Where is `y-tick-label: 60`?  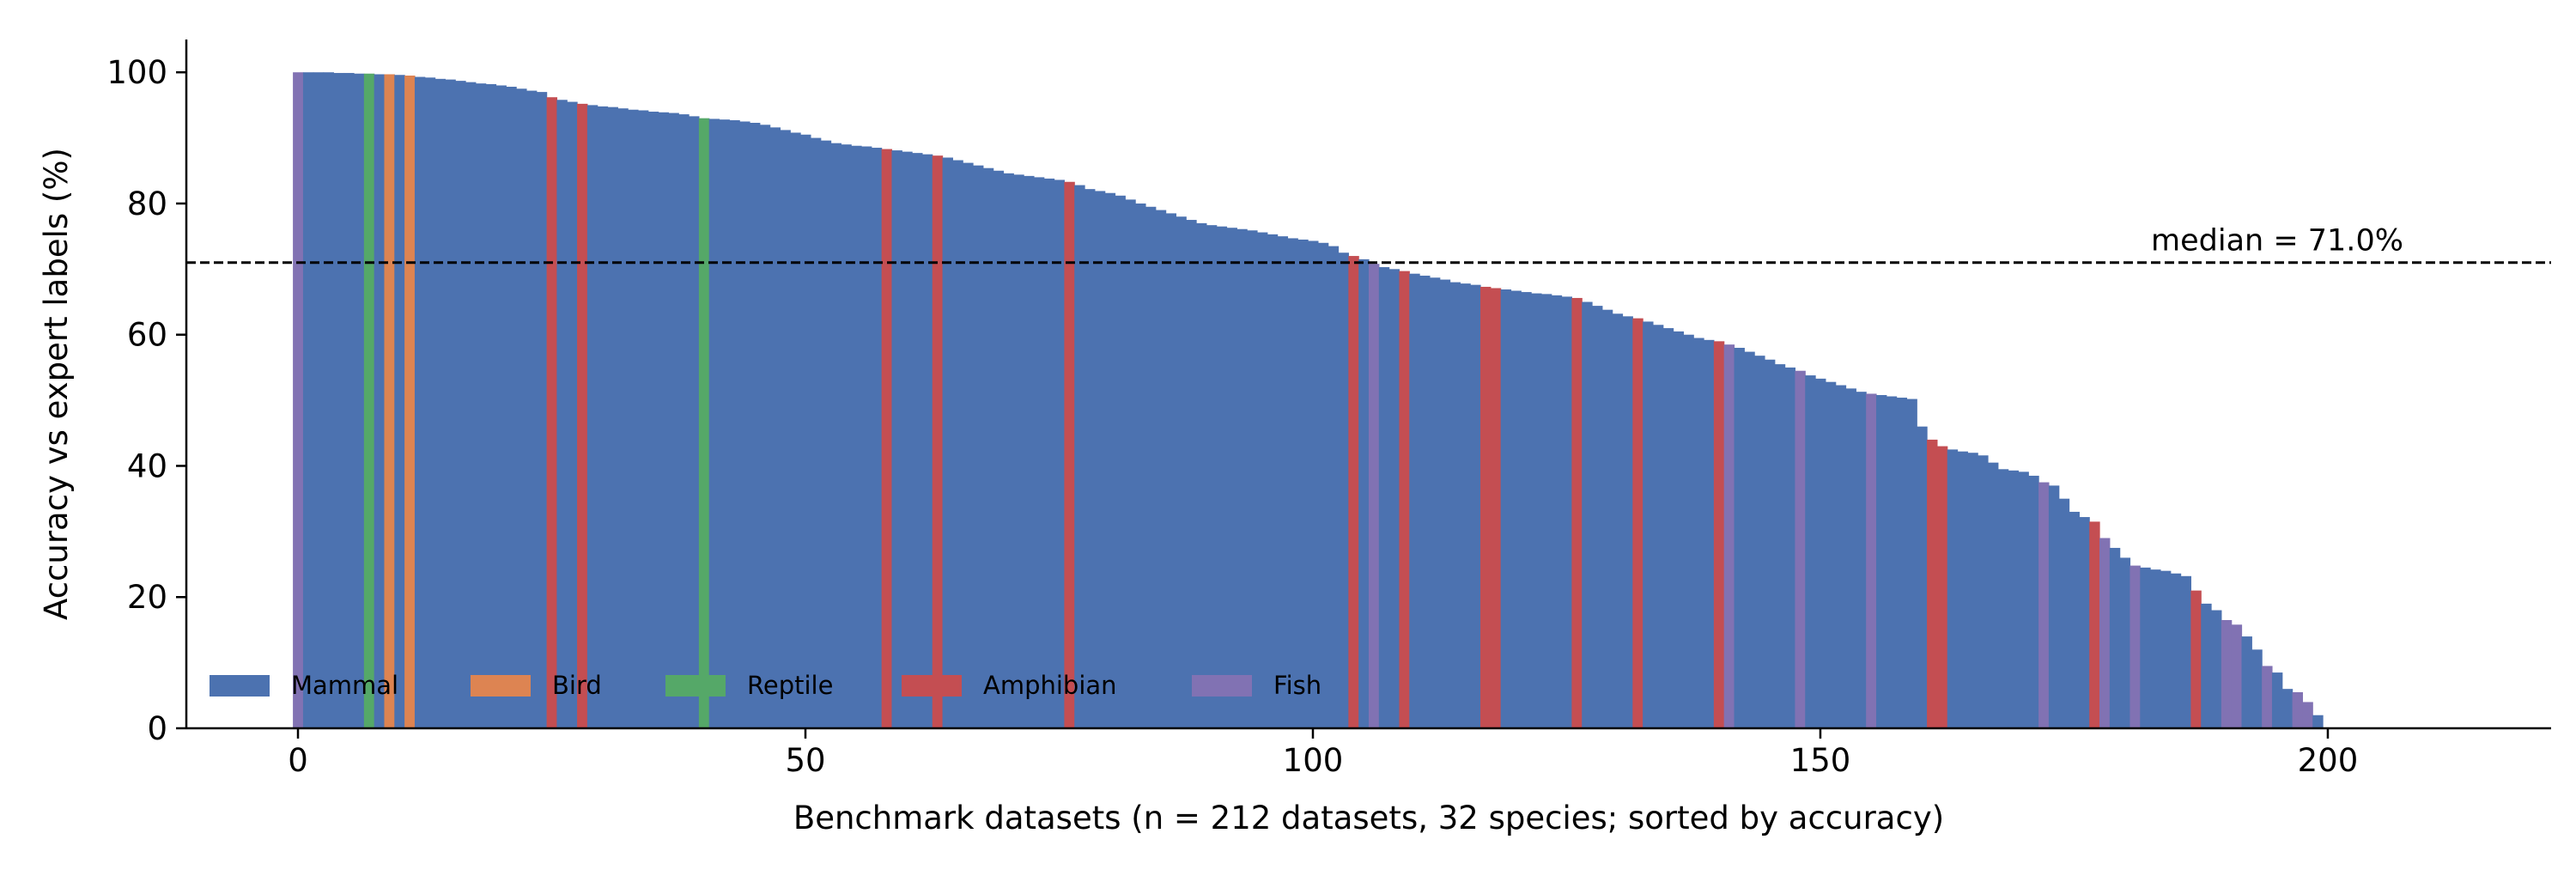 y-tick-label: 60 is located at coordinates (147, 335).